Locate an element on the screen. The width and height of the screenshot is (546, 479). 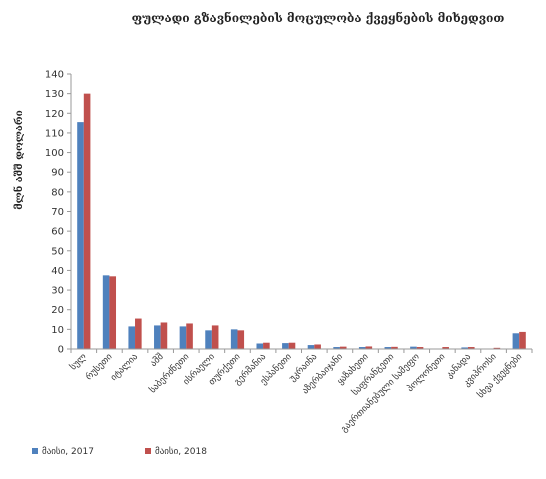
y-axis: 0 10 20 30 40 50 60 70 80 90 100 110 120 130 140 is located at coordinates (58, 213).